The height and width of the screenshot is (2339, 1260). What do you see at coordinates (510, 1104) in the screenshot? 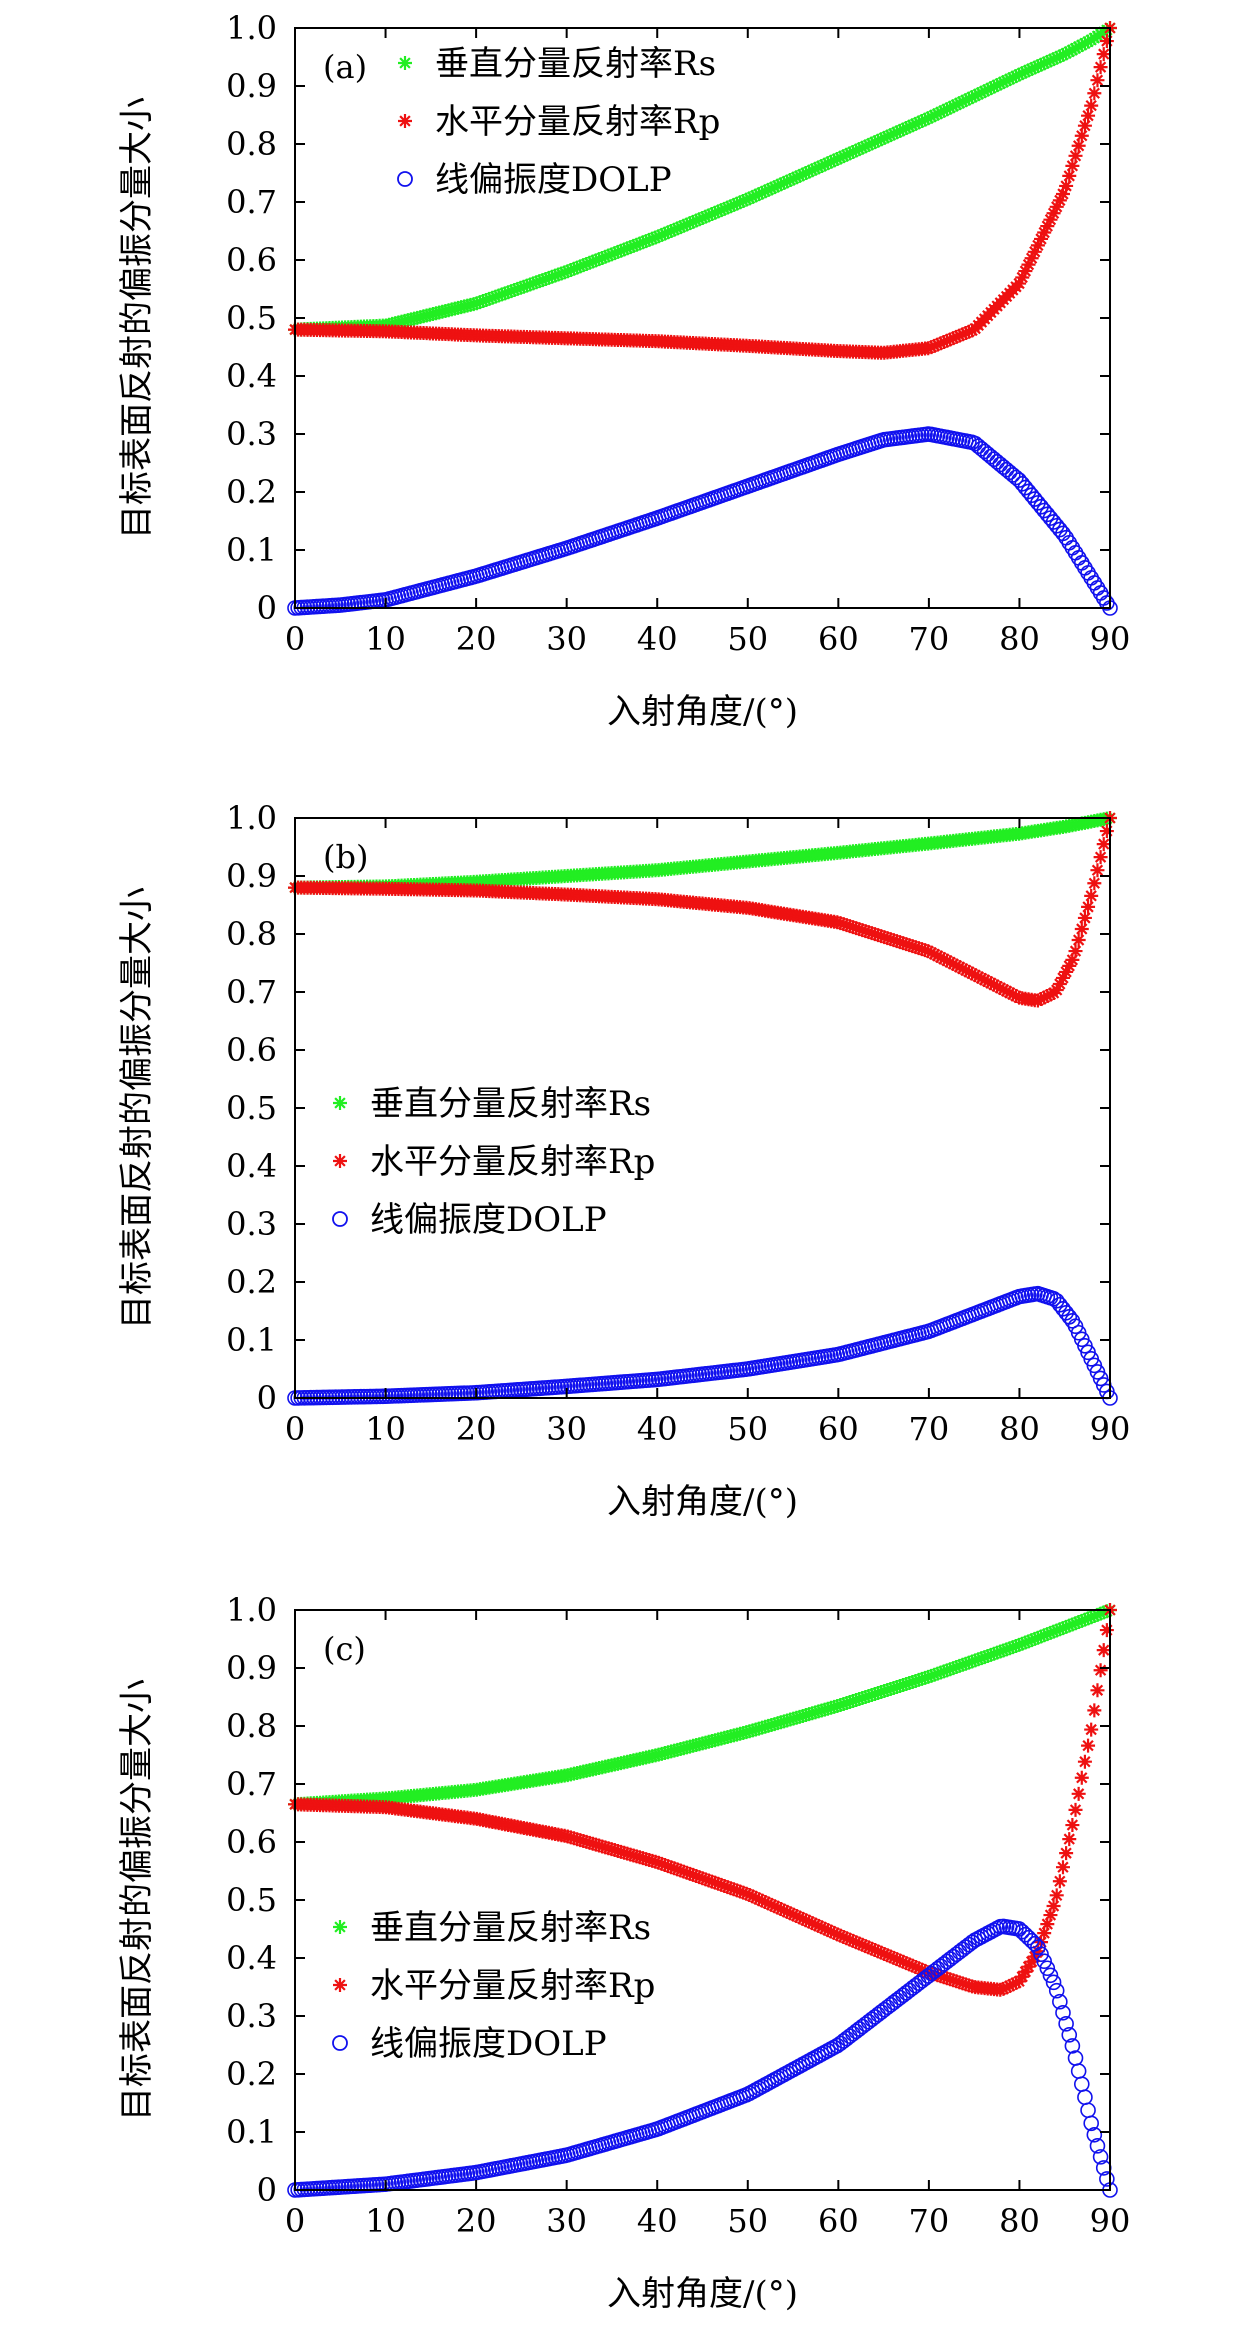
I see `legend-label: 垂直分量反射率Rs` at bounding box center [510, 1104].